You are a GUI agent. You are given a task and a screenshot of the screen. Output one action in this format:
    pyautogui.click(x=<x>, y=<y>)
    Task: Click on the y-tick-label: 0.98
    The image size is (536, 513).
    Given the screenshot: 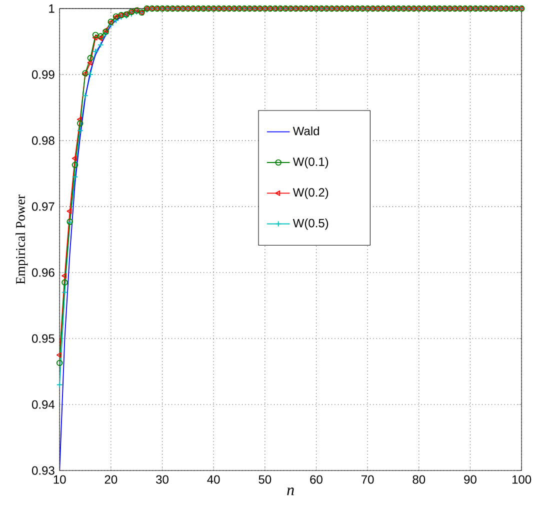 What is the action you would take?
    pyautogui.click(x=43, y=141)
    